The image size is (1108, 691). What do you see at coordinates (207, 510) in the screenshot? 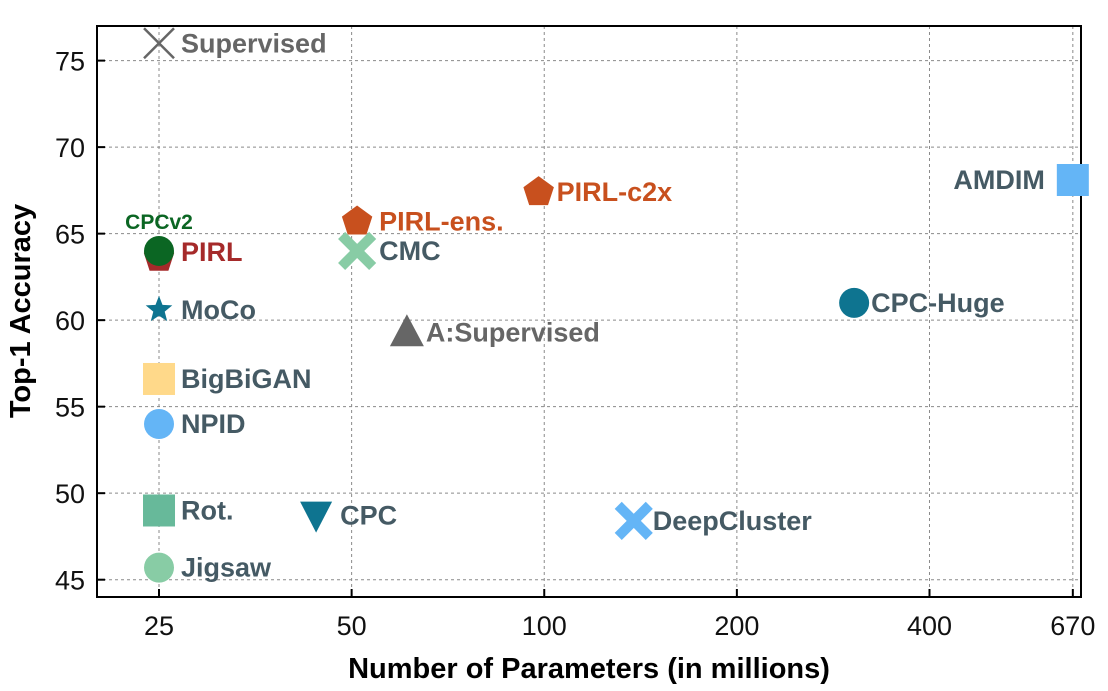
I see `point-label: Rot.` at bounding box center [207, 510].